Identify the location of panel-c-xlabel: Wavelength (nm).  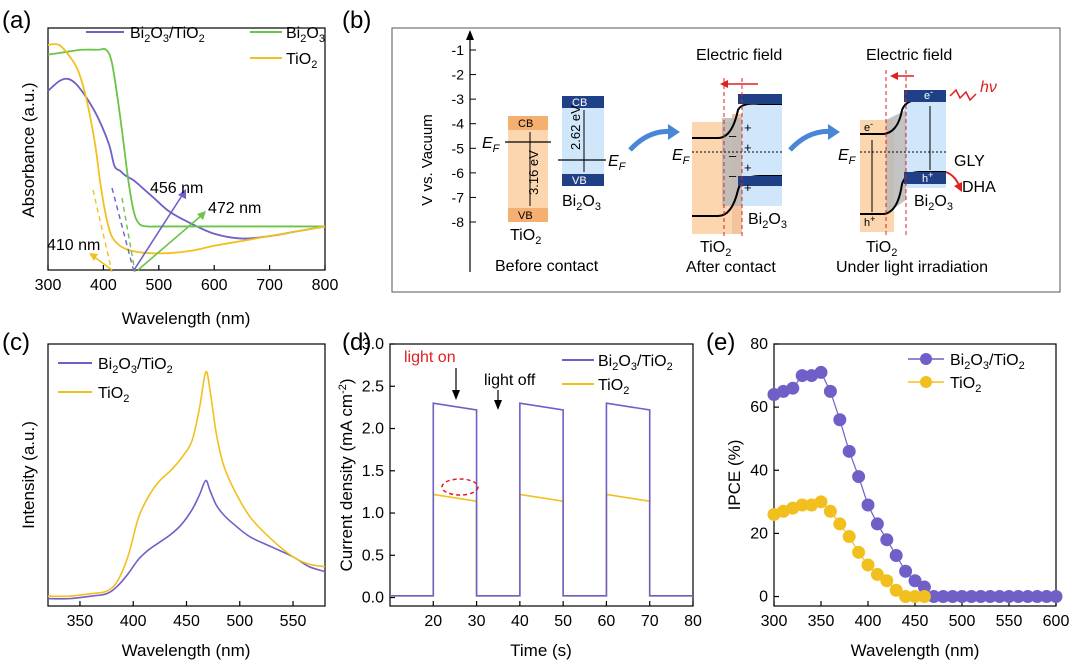
(186, 650).